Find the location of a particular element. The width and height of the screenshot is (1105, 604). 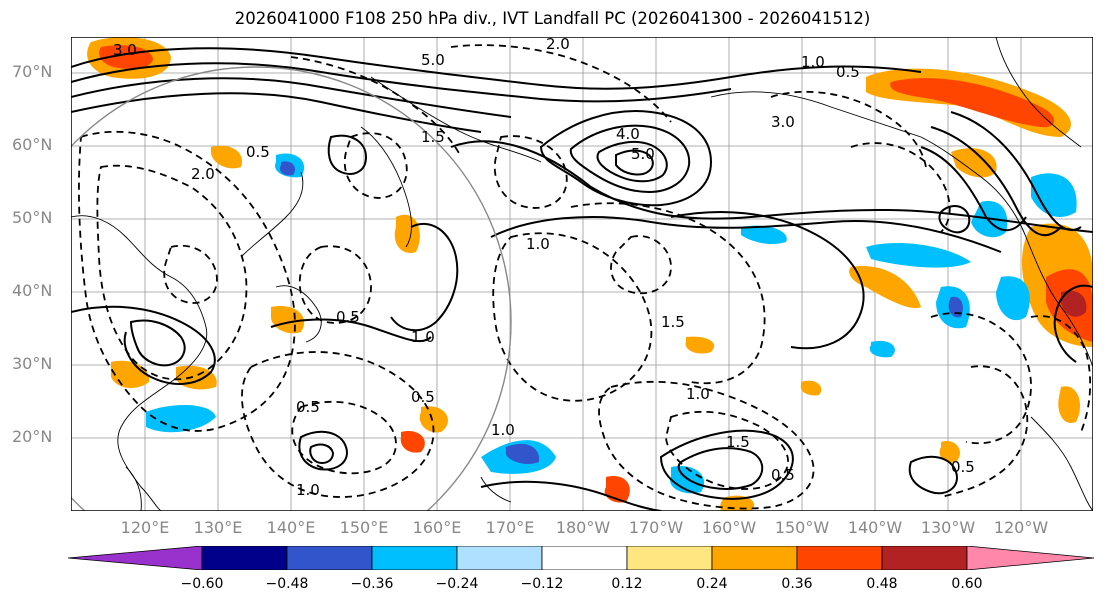

lon-tick-130e: 130°E is located at coordinates (218, 527).